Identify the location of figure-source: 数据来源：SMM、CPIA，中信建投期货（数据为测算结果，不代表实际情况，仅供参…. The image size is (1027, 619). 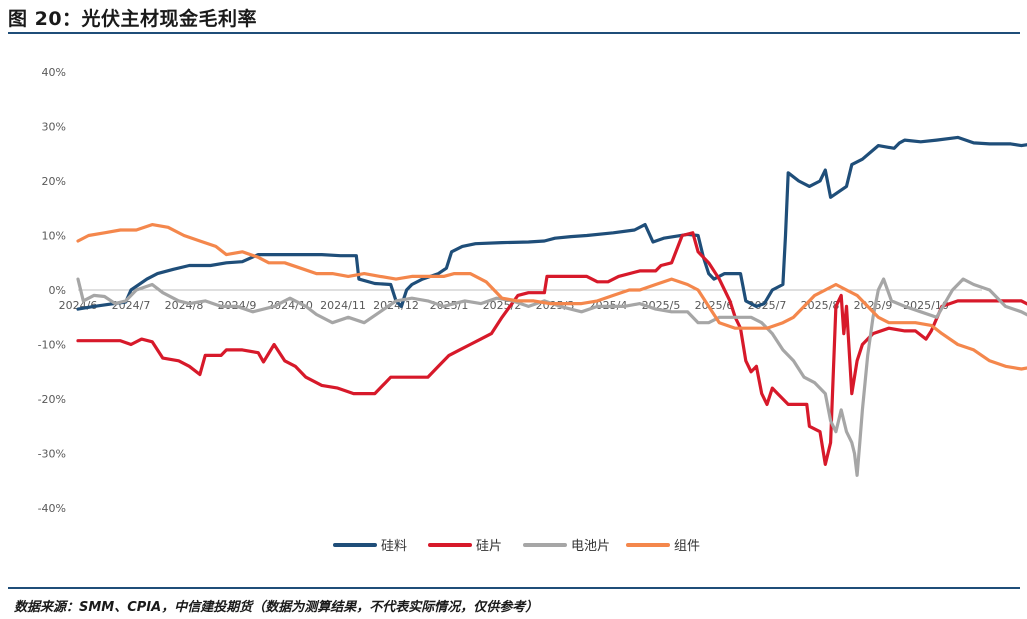
(276, 607).